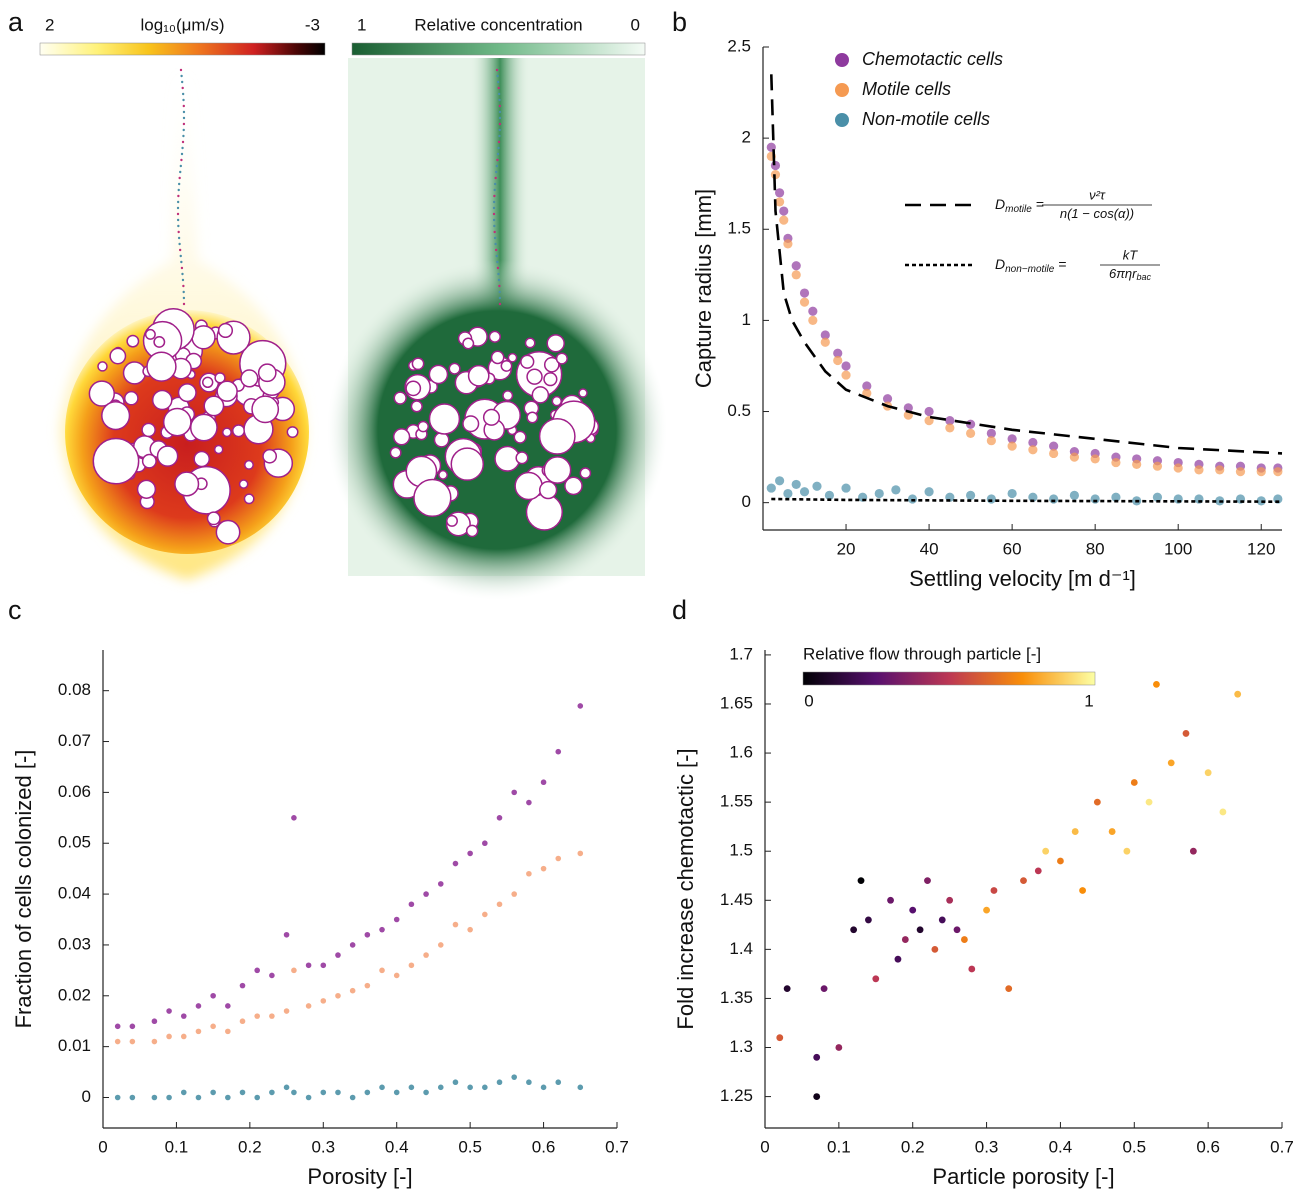  What do you see at coordinates (685, 888) in the screenshot?
I see `y-axis-label: Fold increase chemotactic [-]` at bounding box center [685, 888].